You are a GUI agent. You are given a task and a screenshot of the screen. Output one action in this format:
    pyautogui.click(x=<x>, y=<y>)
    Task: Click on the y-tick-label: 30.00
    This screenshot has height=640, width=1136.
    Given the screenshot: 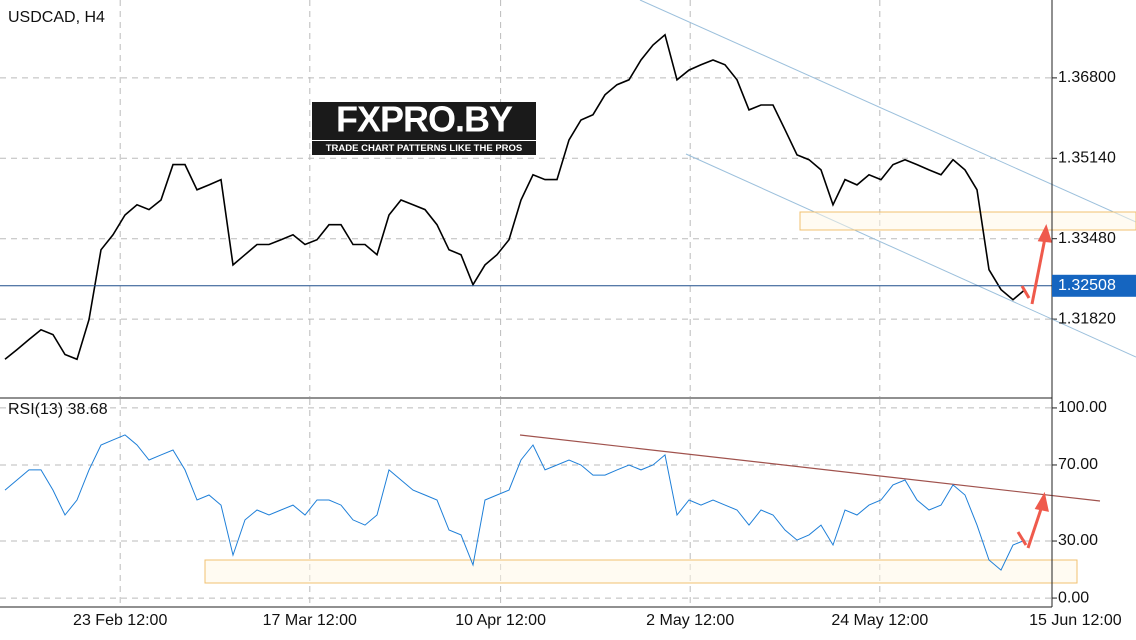 What is the action you would take?
    pyautogui.click(x=1078, y=540)
    